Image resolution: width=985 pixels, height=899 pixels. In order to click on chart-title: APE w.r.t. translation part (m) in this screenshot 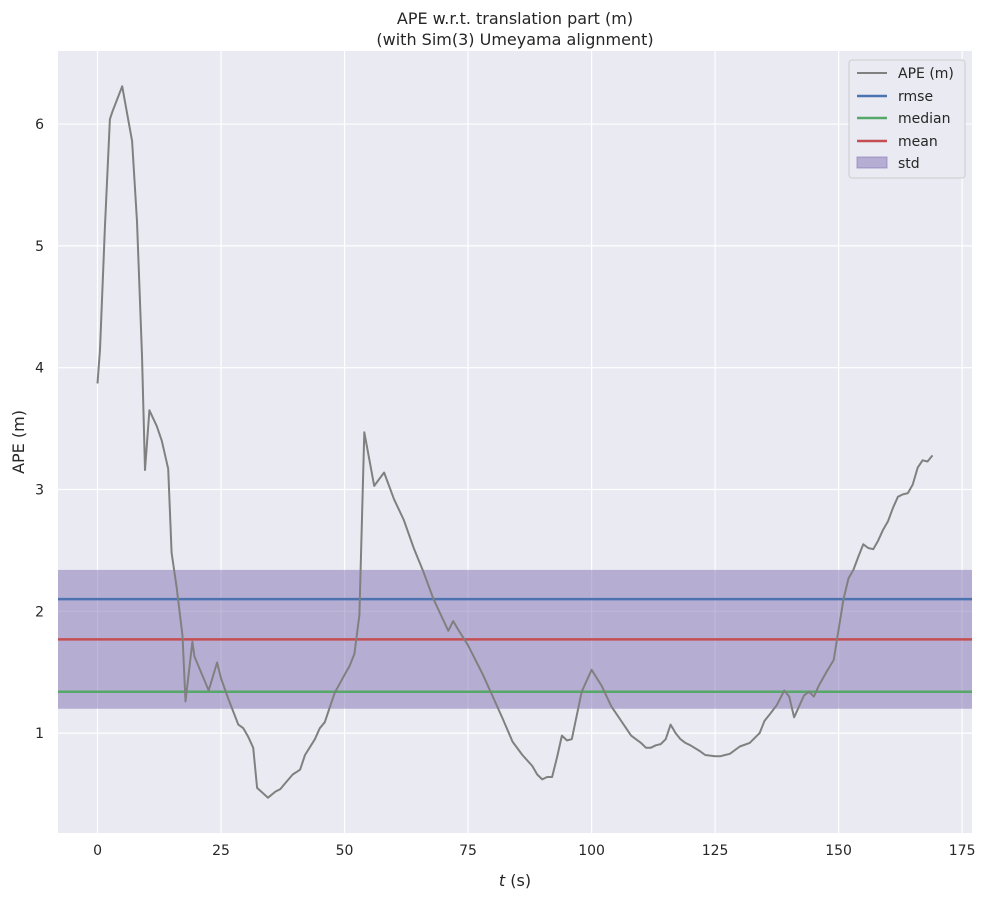, I will do `click(515, 18)`.